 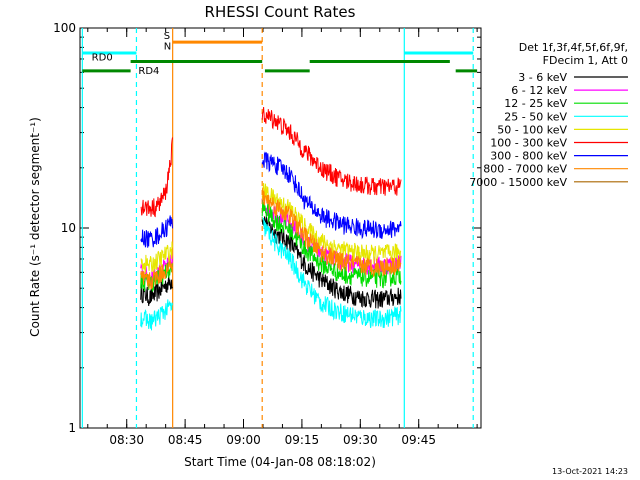 I want to click on bar-annotation: RD4, so click(x=148, y=71).